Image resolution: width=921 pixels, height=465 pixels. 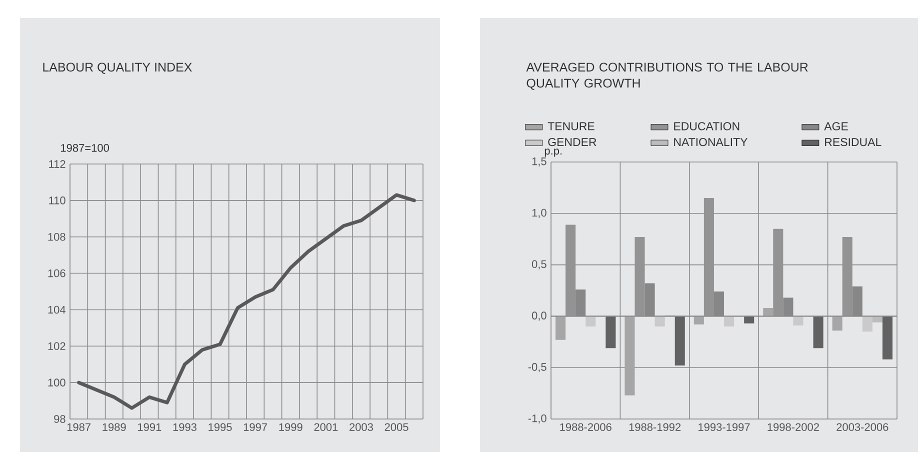 I want to click on x-tick-label: 1995, so click(x=220, y=427).